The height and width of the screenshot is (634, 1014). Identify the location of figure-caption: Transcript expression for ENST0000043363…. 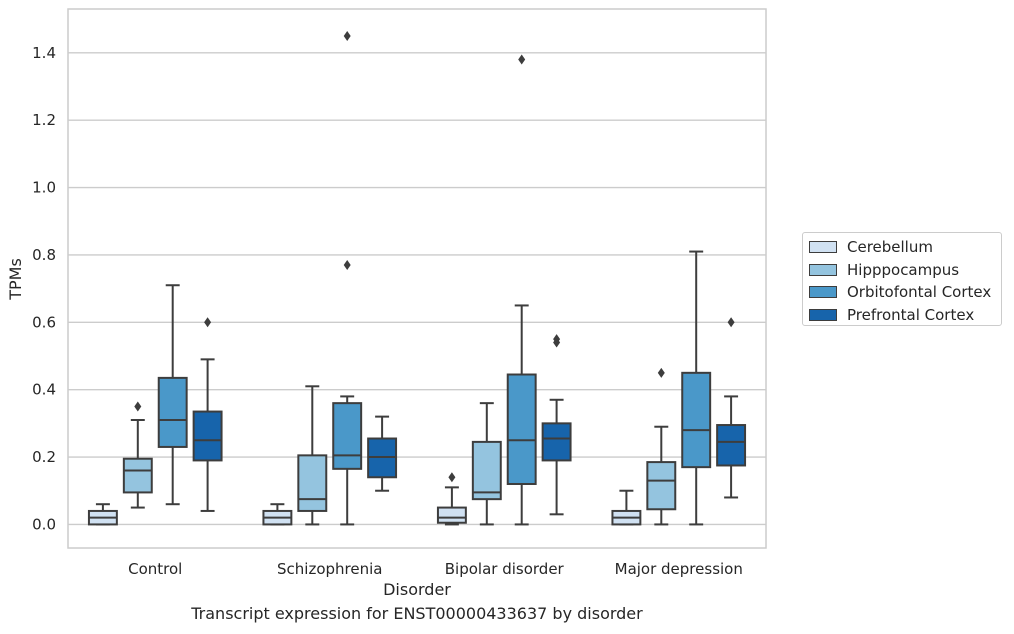
(417, 613).